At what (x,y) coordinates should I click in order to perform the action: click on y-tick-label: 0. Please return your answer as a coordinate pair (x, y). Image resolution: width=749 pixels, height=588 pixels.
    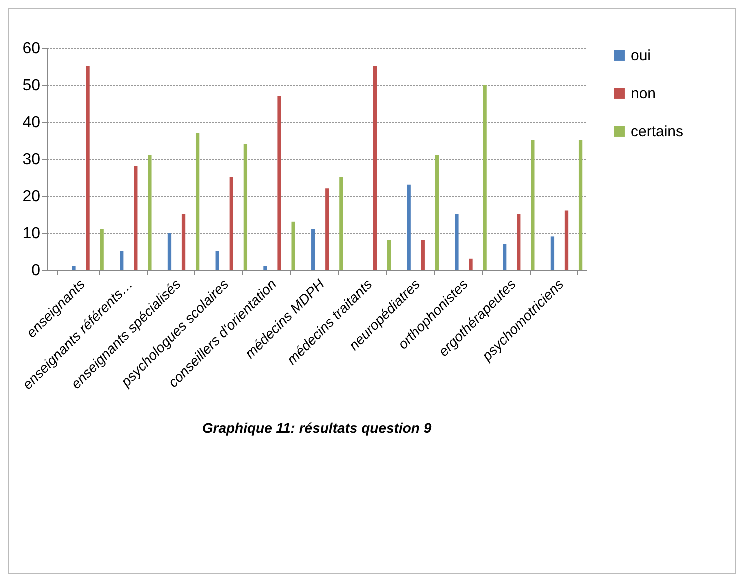
    Looking at the image, I should click on (36, 271).